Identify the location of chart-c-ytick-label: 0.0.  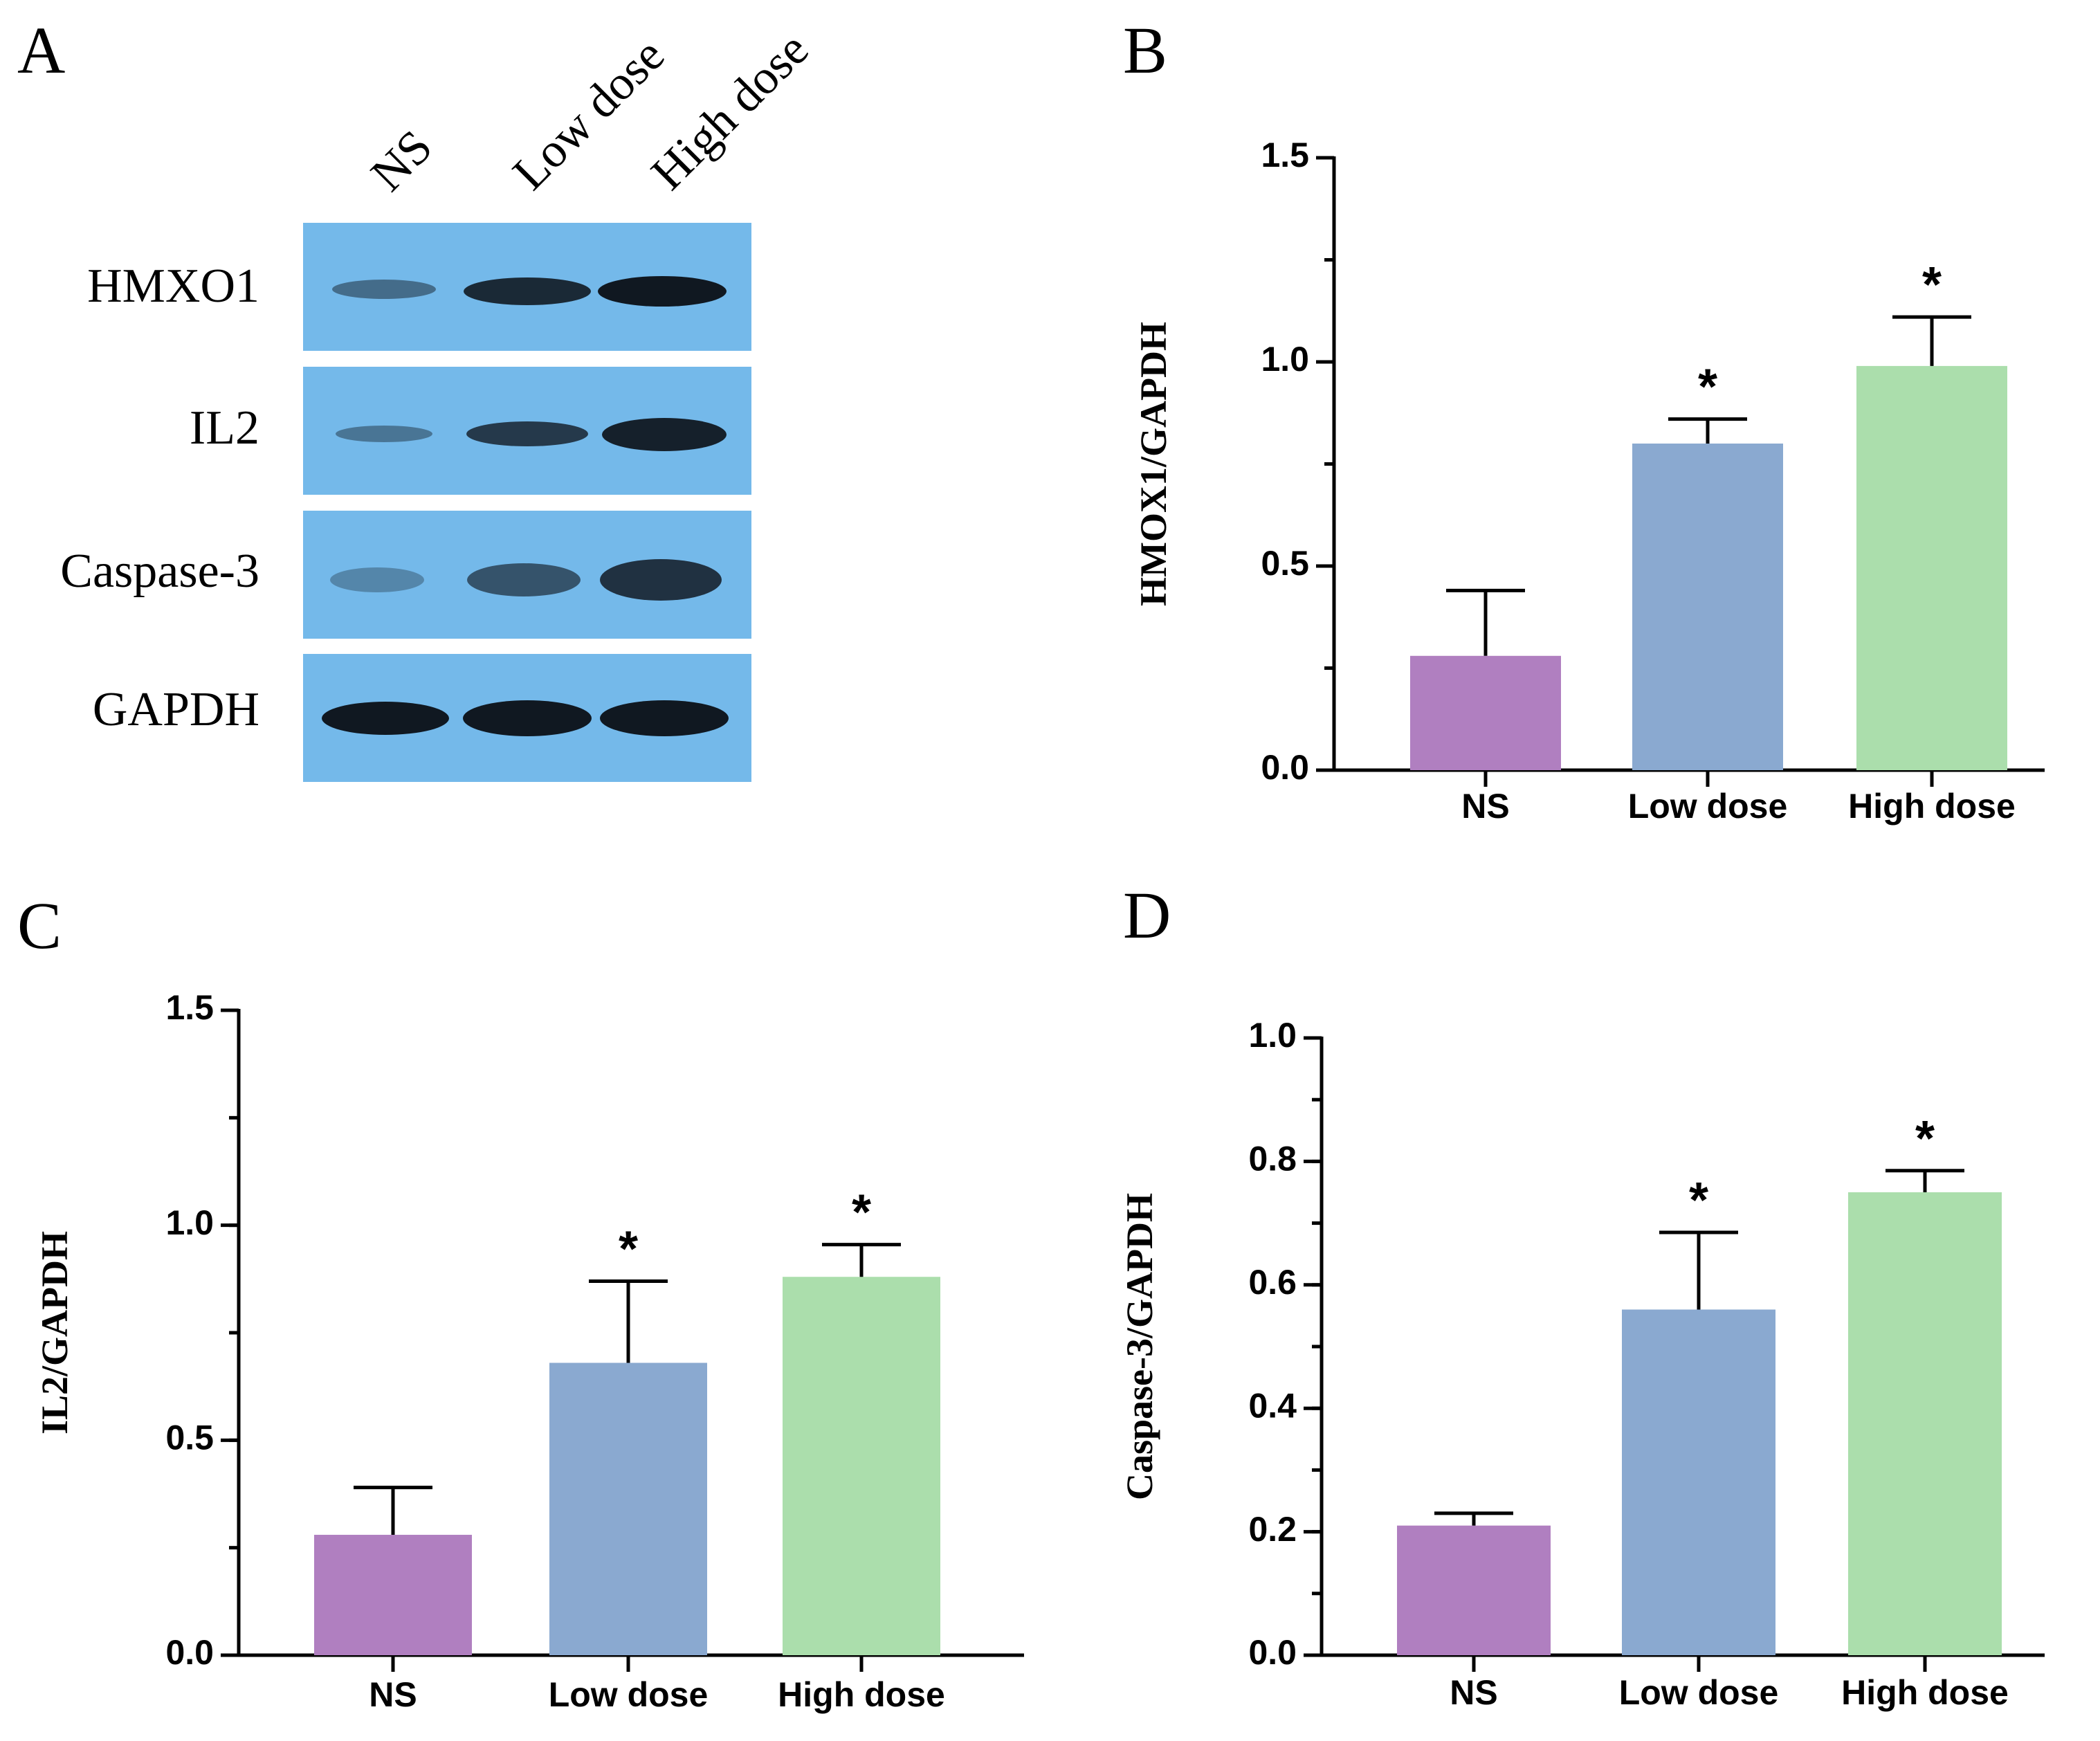
(189, 1653).